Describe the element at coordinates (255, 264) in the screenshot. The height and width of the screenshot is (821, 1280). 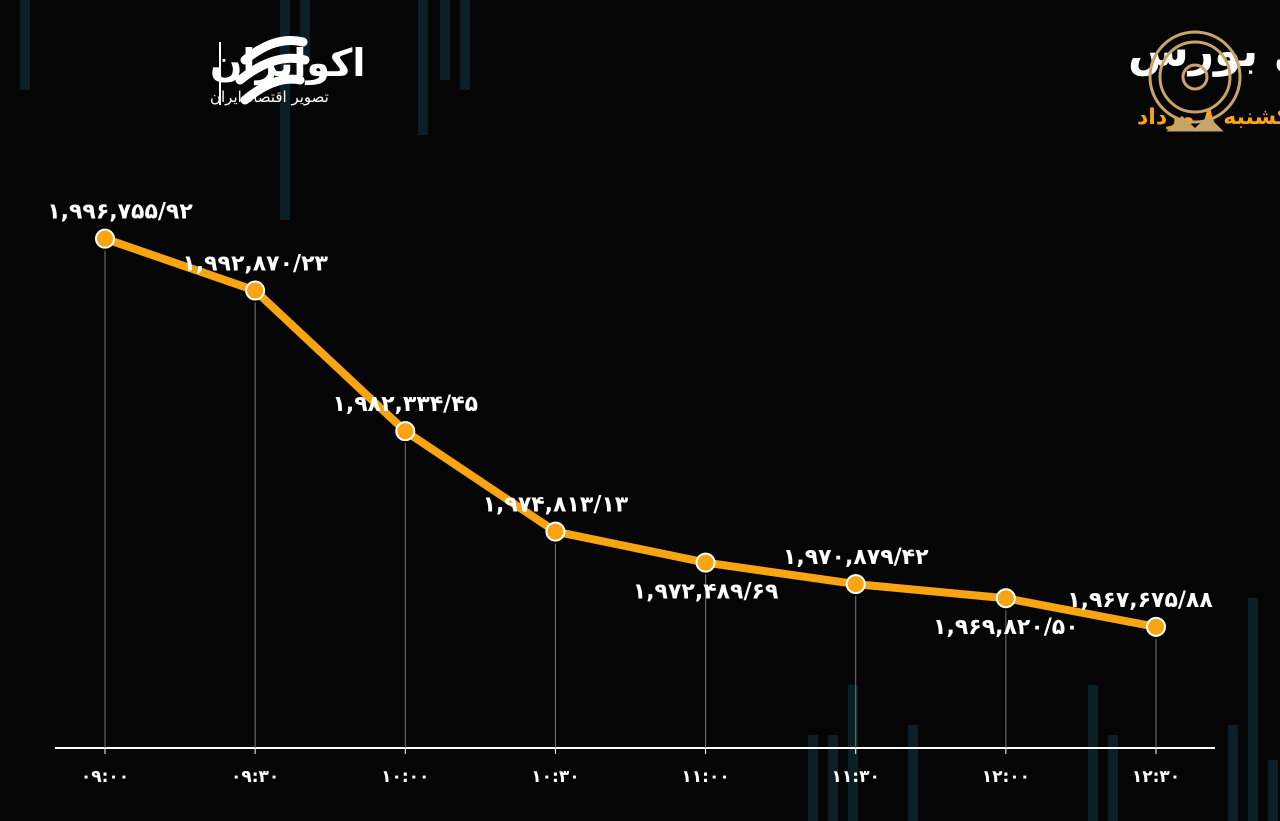
I see `value-label: ۱,۹۹۲,۸۷۰/۲۳` at that location.